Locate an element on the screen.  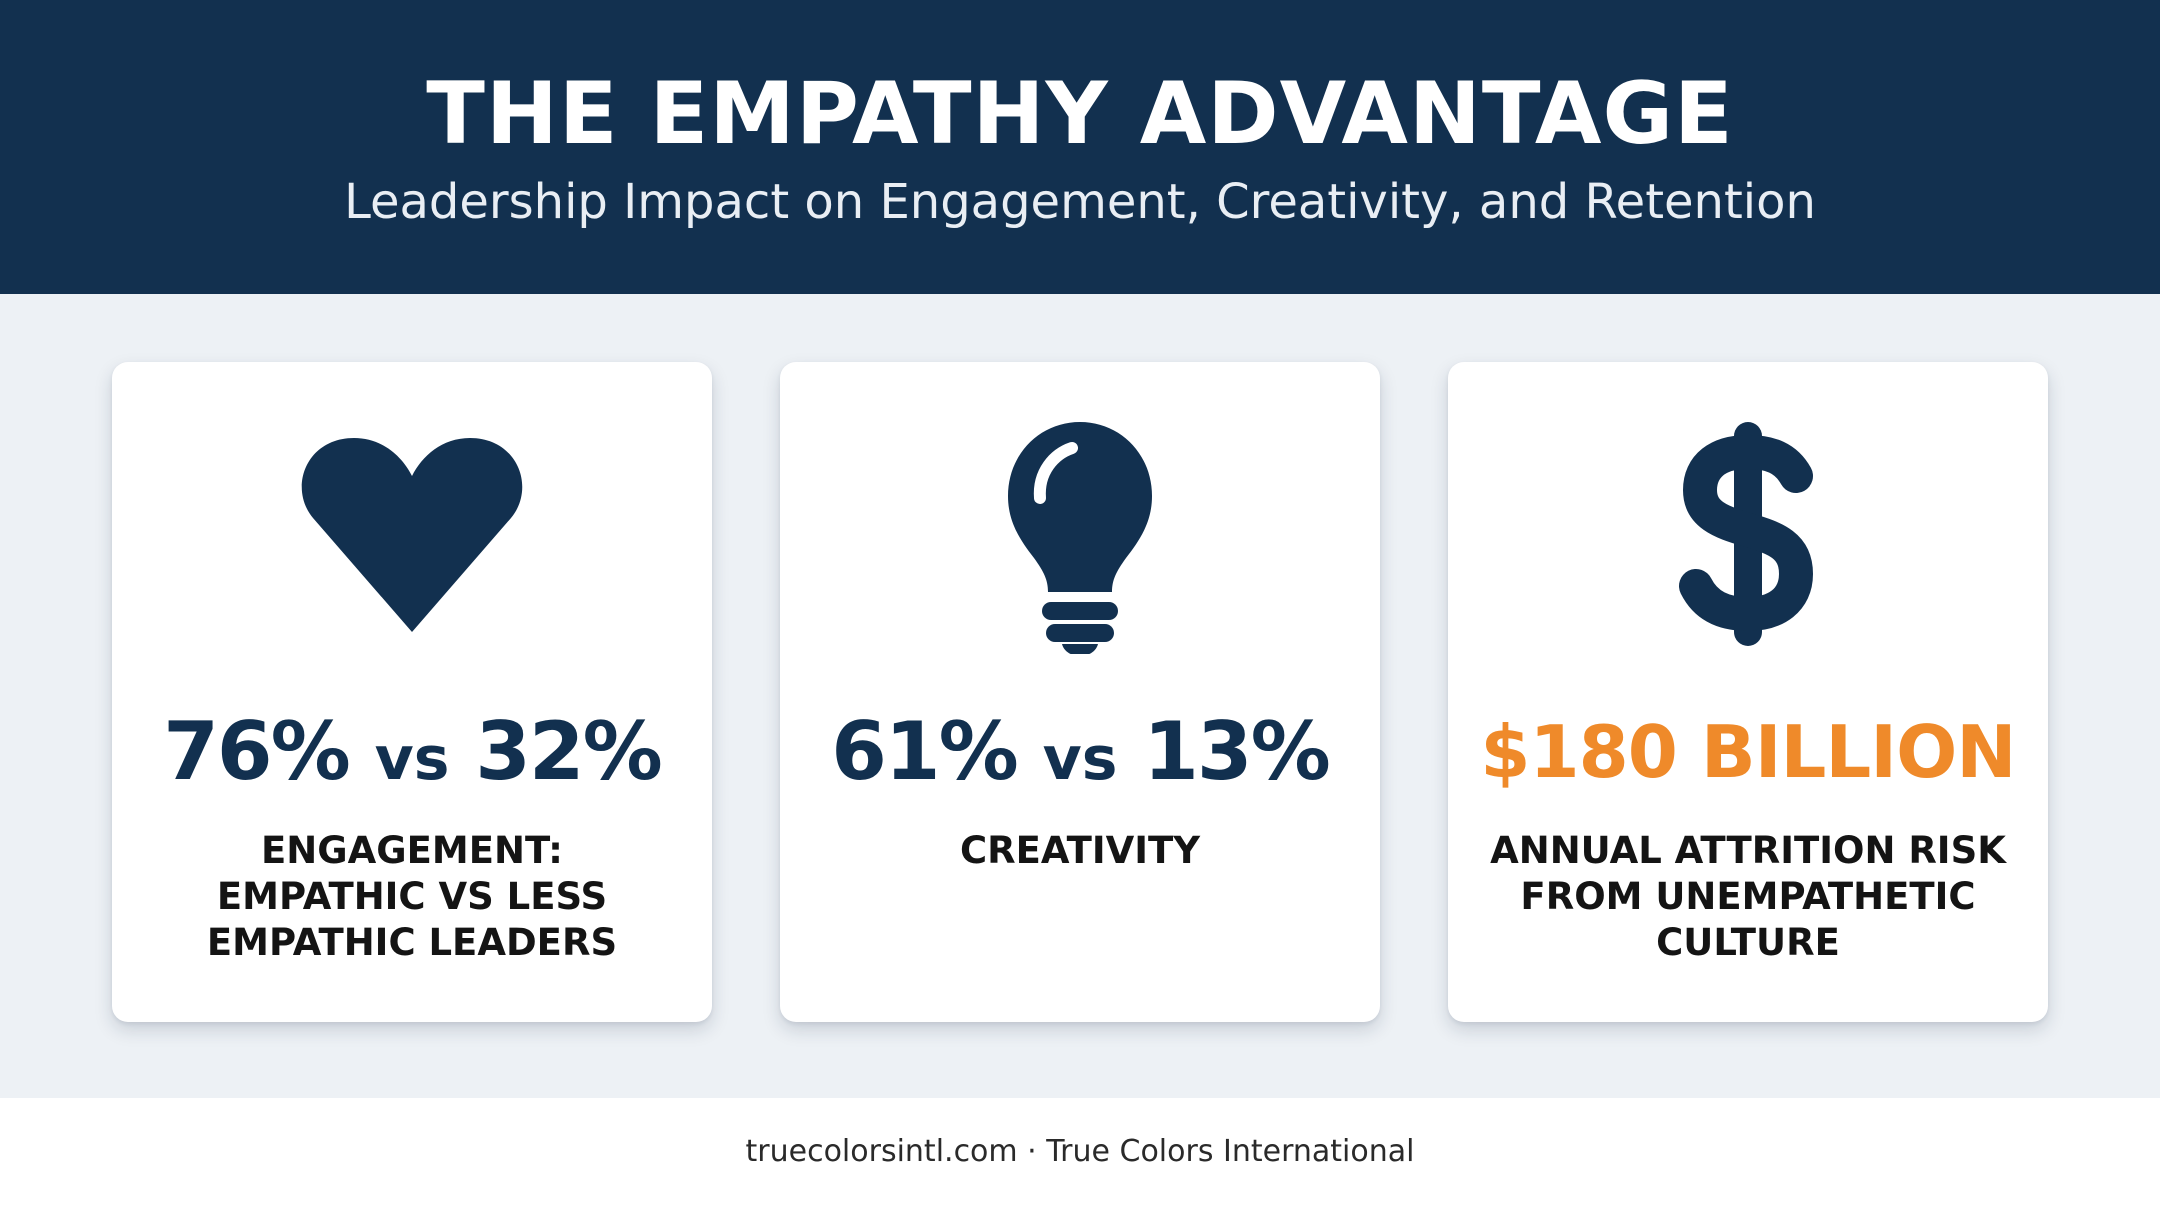
lightbulb-icon is located at coordinates (1080, 534).